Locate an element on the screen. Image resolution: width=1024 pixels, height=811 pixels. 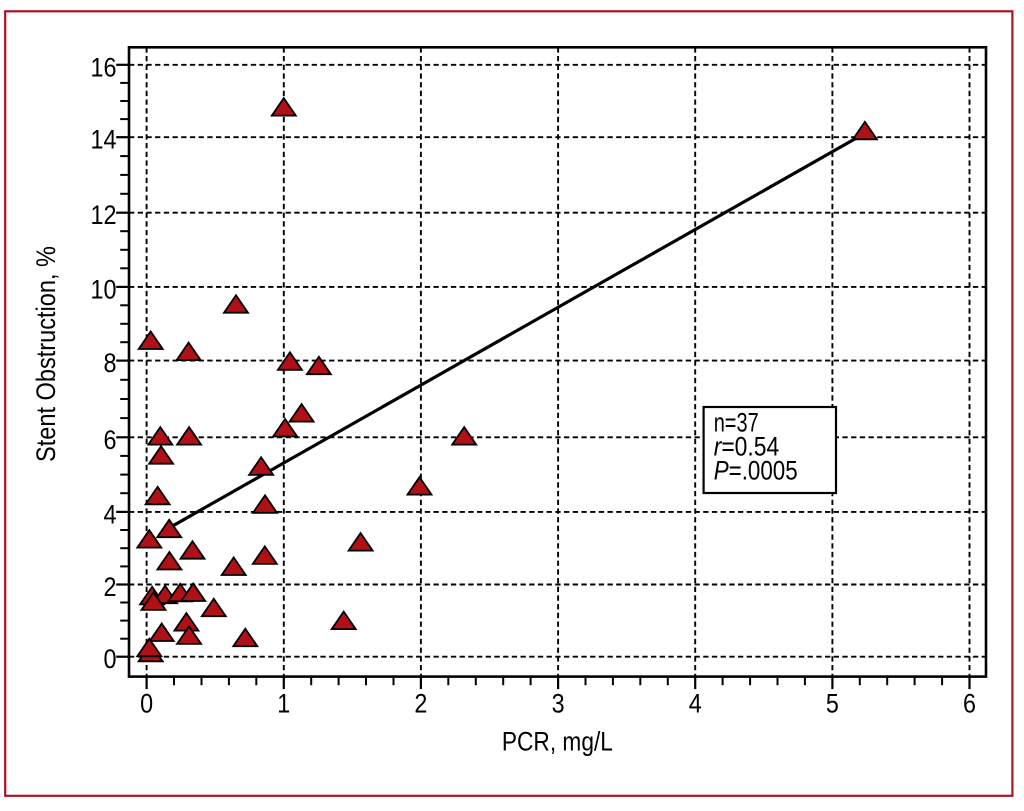
svg-text: n=37 is located at coordinates (736, 423).